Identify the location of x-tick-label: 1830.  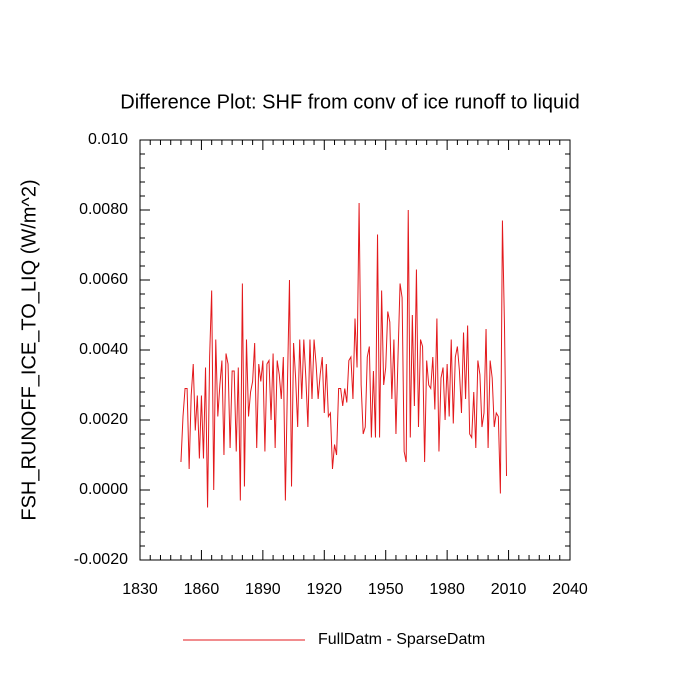
(140, 589).